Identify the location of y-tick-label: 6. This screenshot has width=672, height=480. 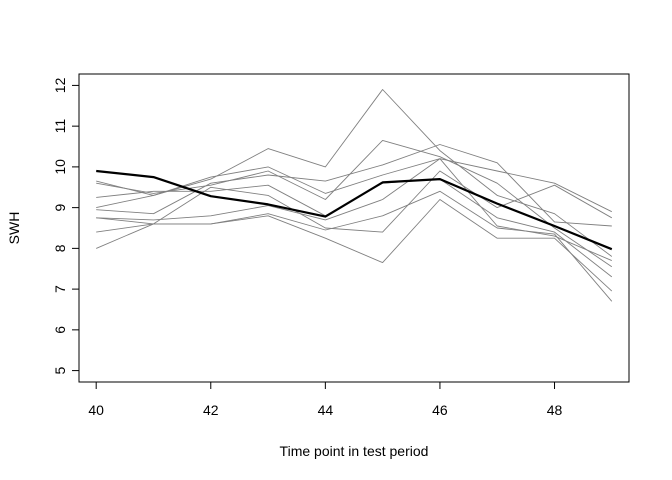
(60, 330).